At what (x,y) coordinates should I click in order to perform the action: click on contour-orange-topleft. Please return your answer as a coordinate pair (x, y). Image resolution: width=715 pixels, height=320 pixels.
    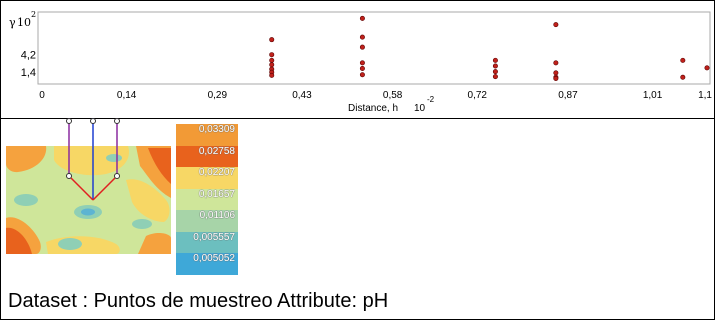
    Looking at the image, I should click on (26, 159).